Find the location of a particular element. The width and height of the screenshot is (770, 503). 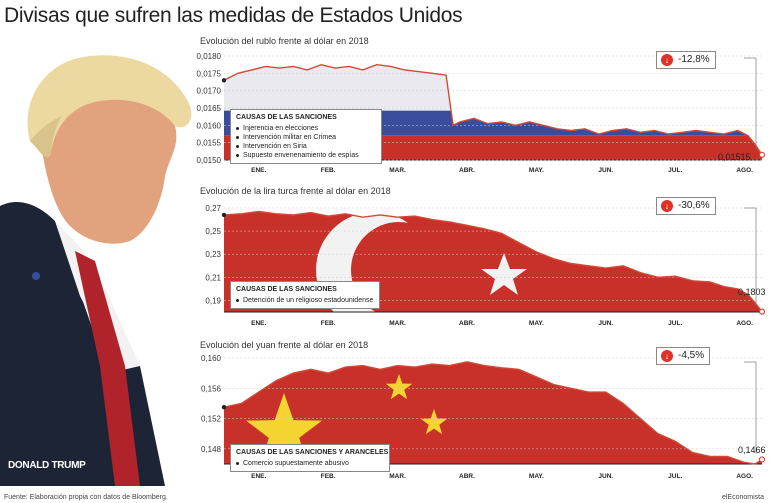

cause-item: Injerencia en elecciones is located at coordinates (306, 128).